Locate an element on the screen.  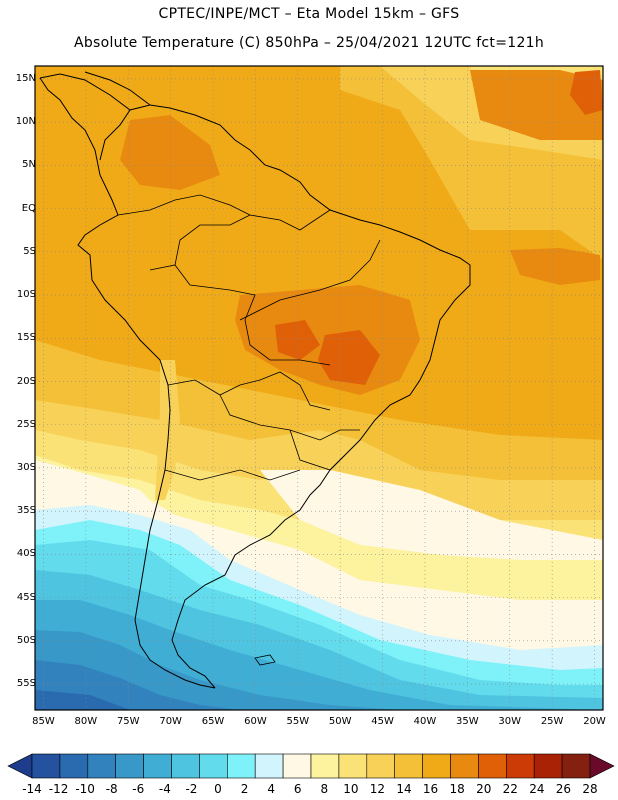
lon-tick-label: 35W is located at coordinates (467, 721).